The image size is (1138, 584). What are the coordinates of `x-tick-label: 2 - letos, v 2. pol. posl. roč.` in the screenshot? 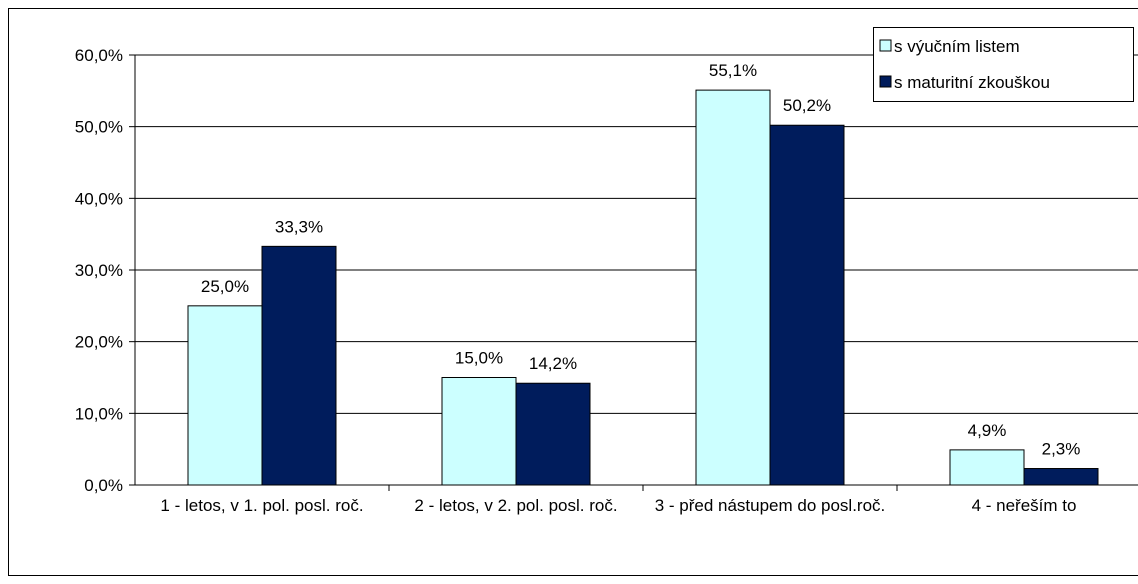 It's located at (515, 505).